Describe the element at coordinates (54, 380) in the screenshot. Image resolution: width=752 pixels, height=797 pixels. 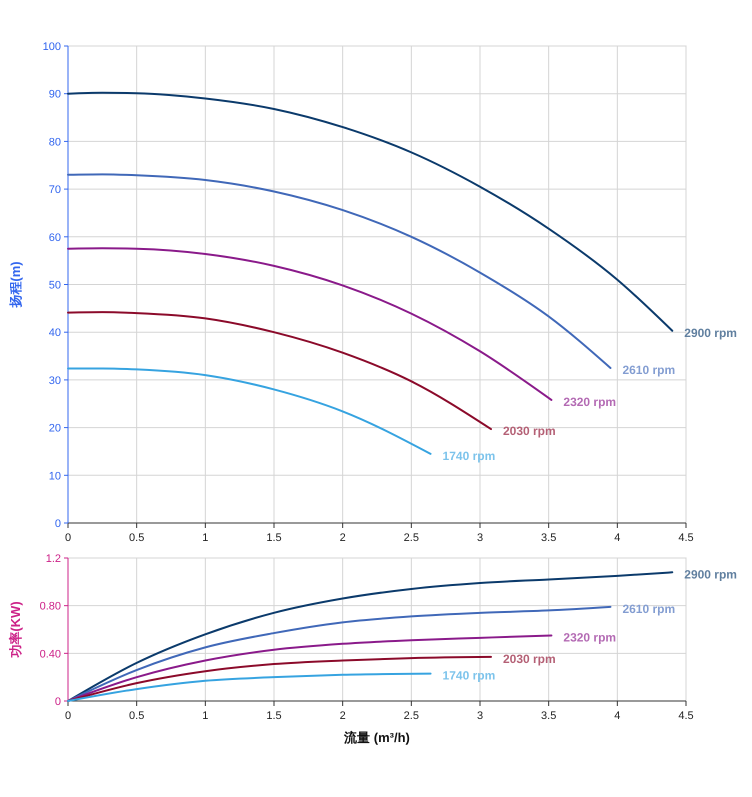
I see `y-tick-label: 30` at that location.